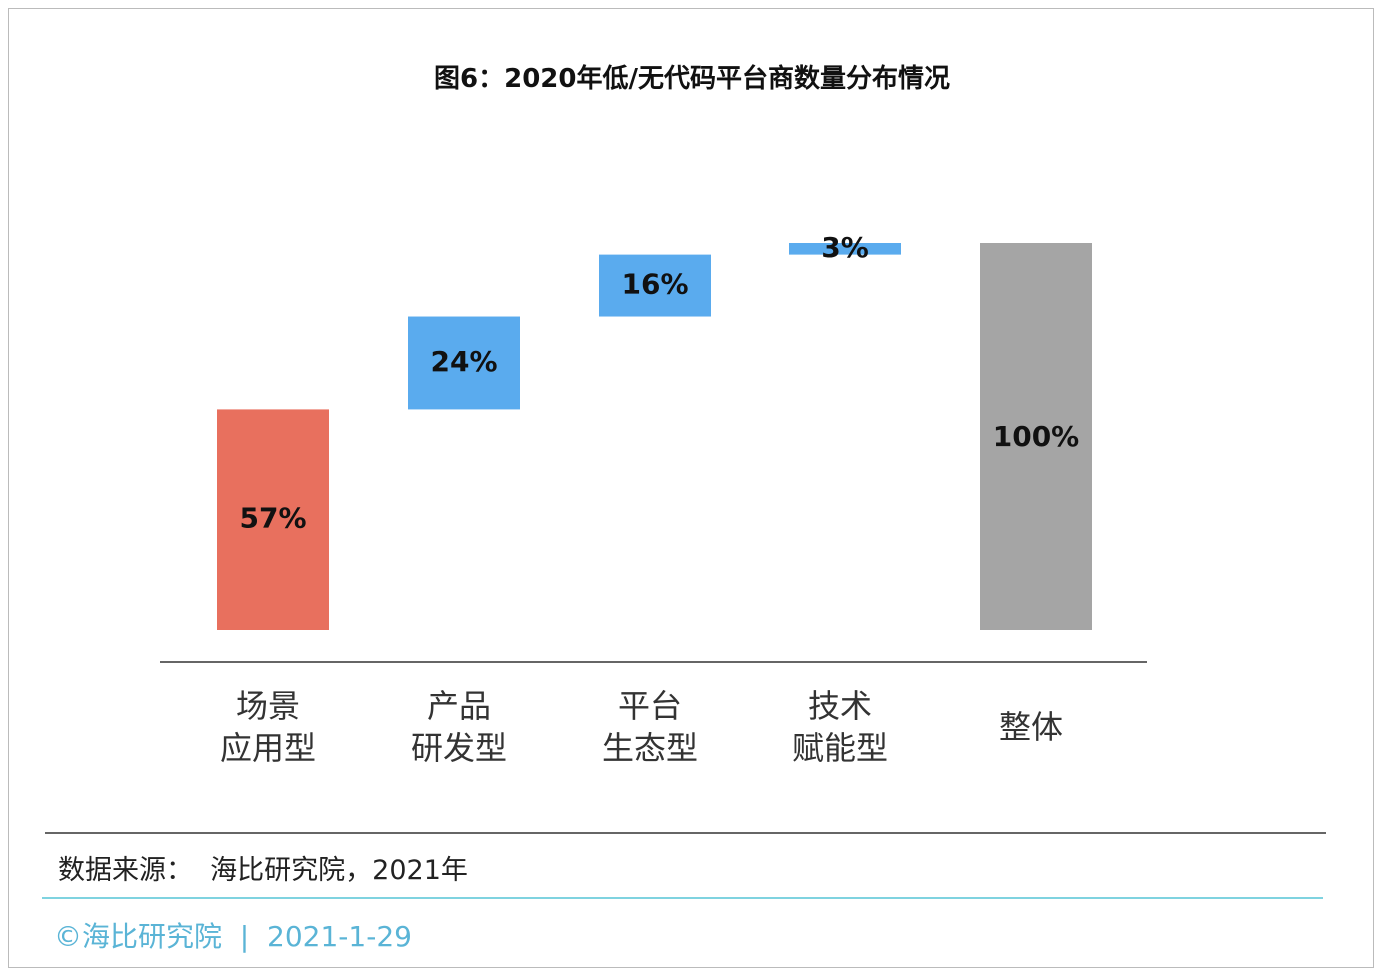 Image resolution: width=1384 pixels, height=978 pixels. Describe the element at coordinates (692, 79) in the screenshot. I see `chart-title: 图6：2020年低/无代码平台商数量分布情况` at that location.